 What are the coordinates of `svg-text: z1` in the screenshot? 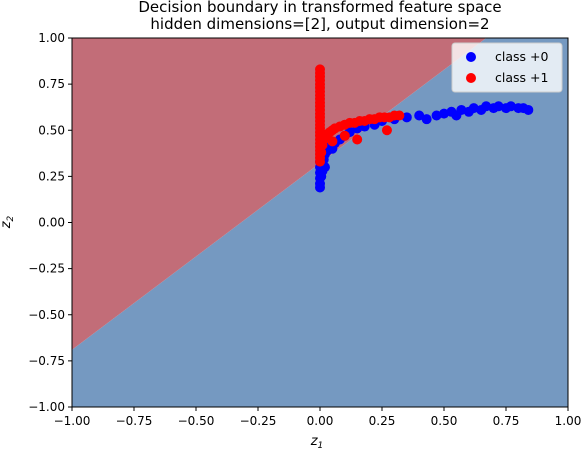 It's located at (317, 442).